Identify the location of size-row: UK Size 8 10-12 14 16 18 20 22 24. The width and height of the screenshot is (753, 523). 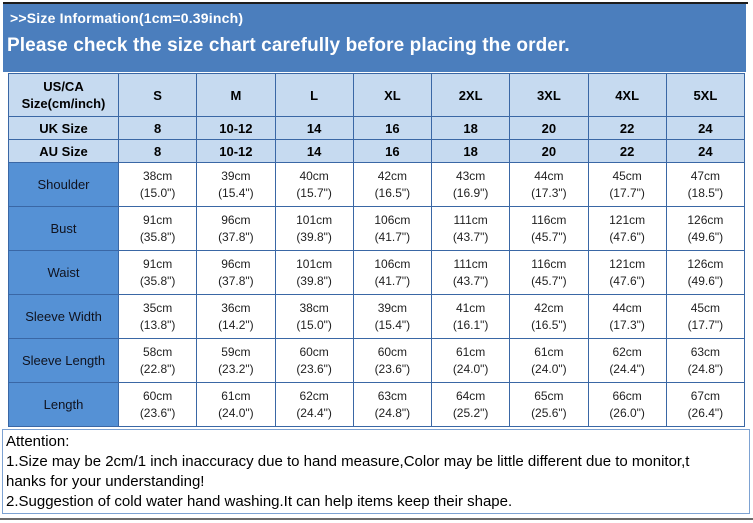
(377, 128).